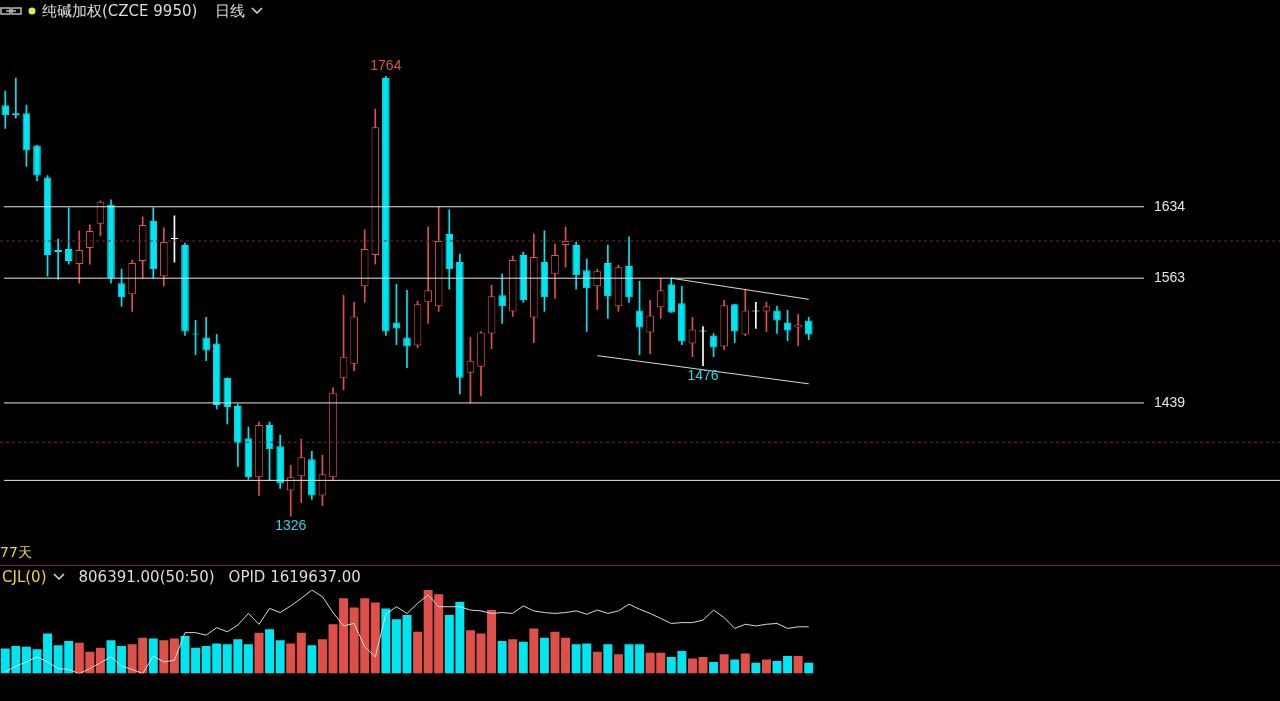 Image resolution: width=1280 pixels, height=701 pixels. What do you see at coordinates (16, 553) in the screenshot?
I see `text: 77天` at bounding box center [16, 553].